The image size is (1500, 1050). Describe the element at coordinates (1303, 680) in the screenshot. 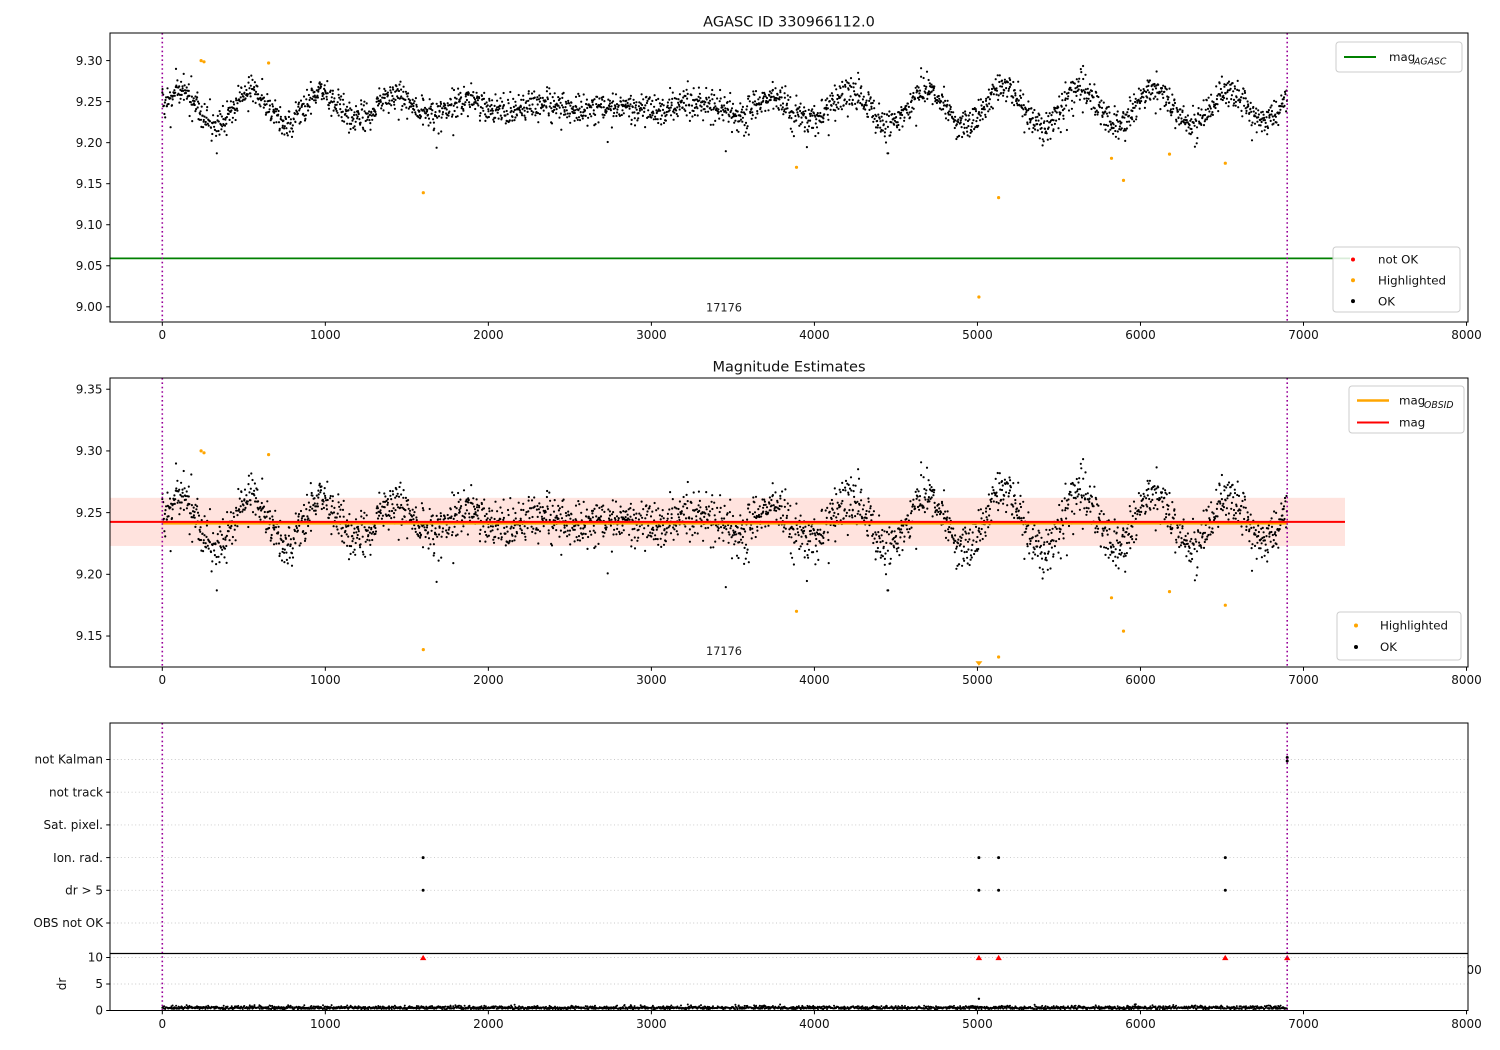

I see `middle-x-tick-label: 7000` at that location.